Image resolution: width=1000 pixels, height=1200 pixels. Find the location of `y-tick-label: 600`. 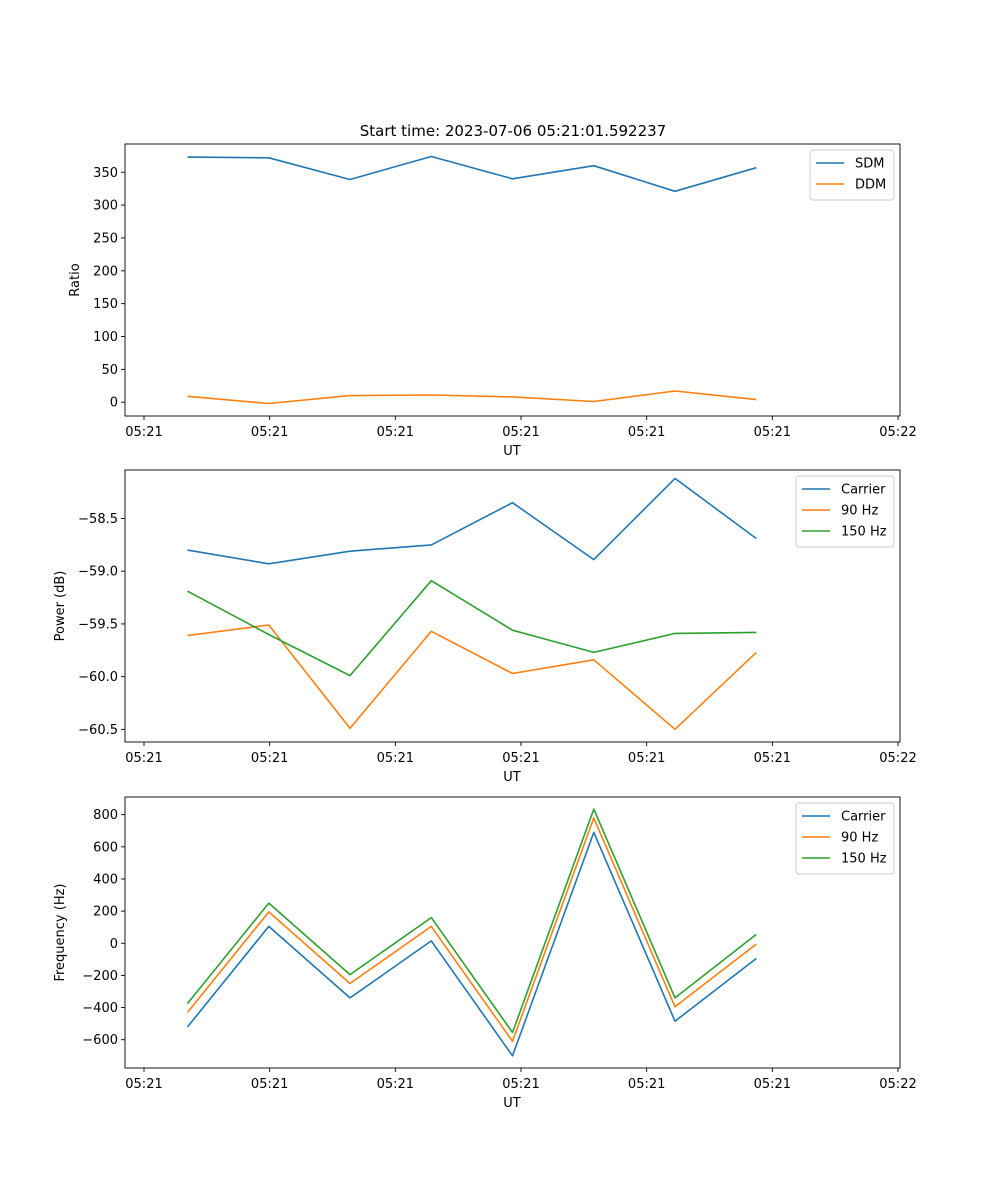

y-tick-label: 600 is located at coordinates (105, 847).